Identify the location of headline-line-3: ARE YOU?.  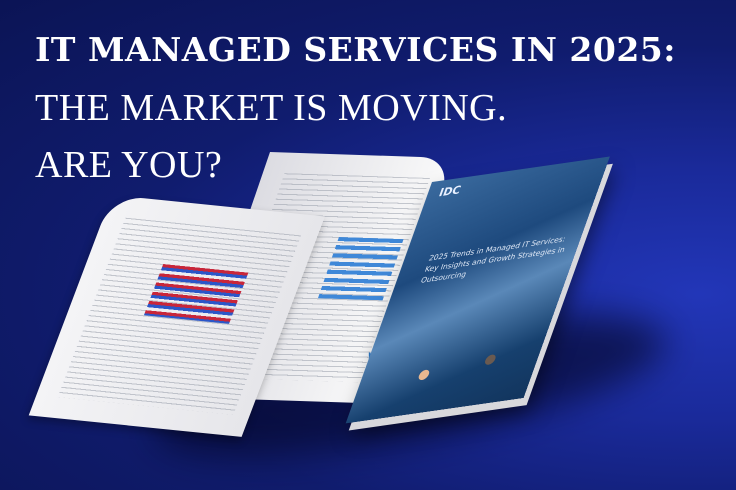
(129, 165).